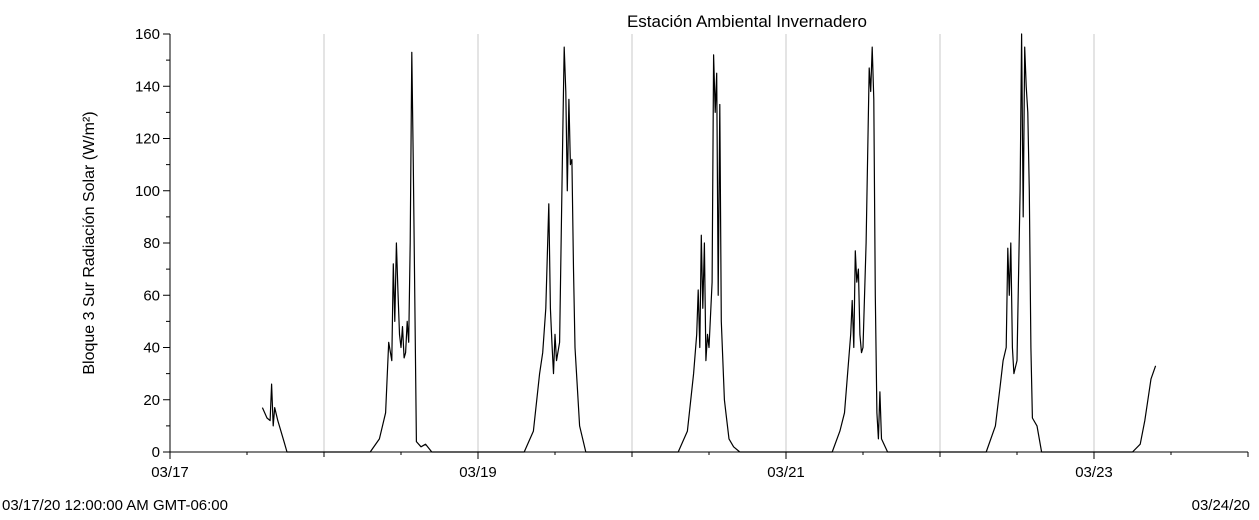  What do you see at coordinates (786, 472) in the screenshot?
I see `x-tick-label: 03/21` at bounding box center [786, 472].